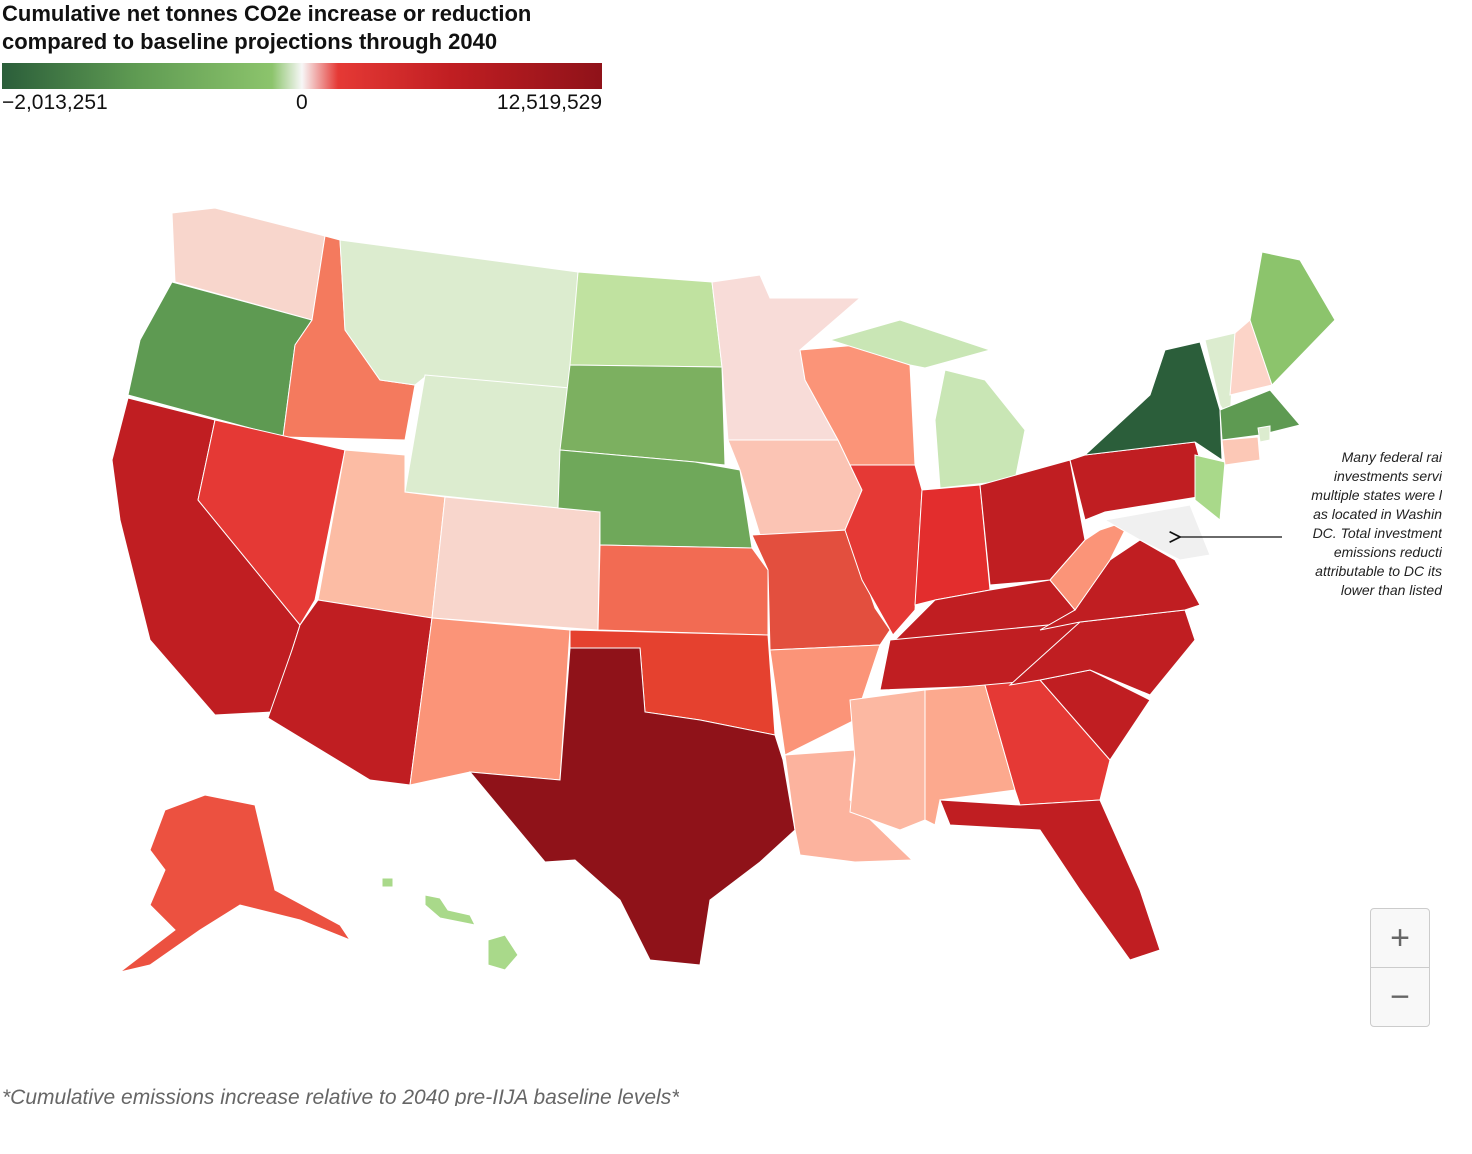 Image resolution: width=1472 pixels, height=1154 pixels. What do you see at coordinates (1377, 495) in the screenshot?
I see `annotation-line: multiple states were l` at bounding box center [1377, 495].